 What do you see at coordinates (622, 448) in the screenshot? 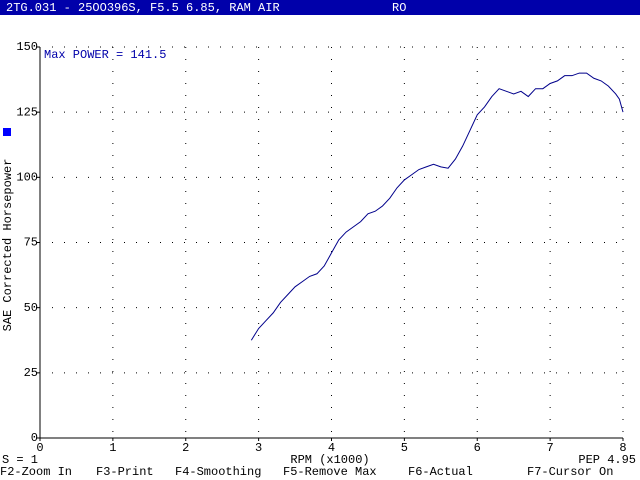
I see `x-tick-label: 8` at bounding box center [622, 448].